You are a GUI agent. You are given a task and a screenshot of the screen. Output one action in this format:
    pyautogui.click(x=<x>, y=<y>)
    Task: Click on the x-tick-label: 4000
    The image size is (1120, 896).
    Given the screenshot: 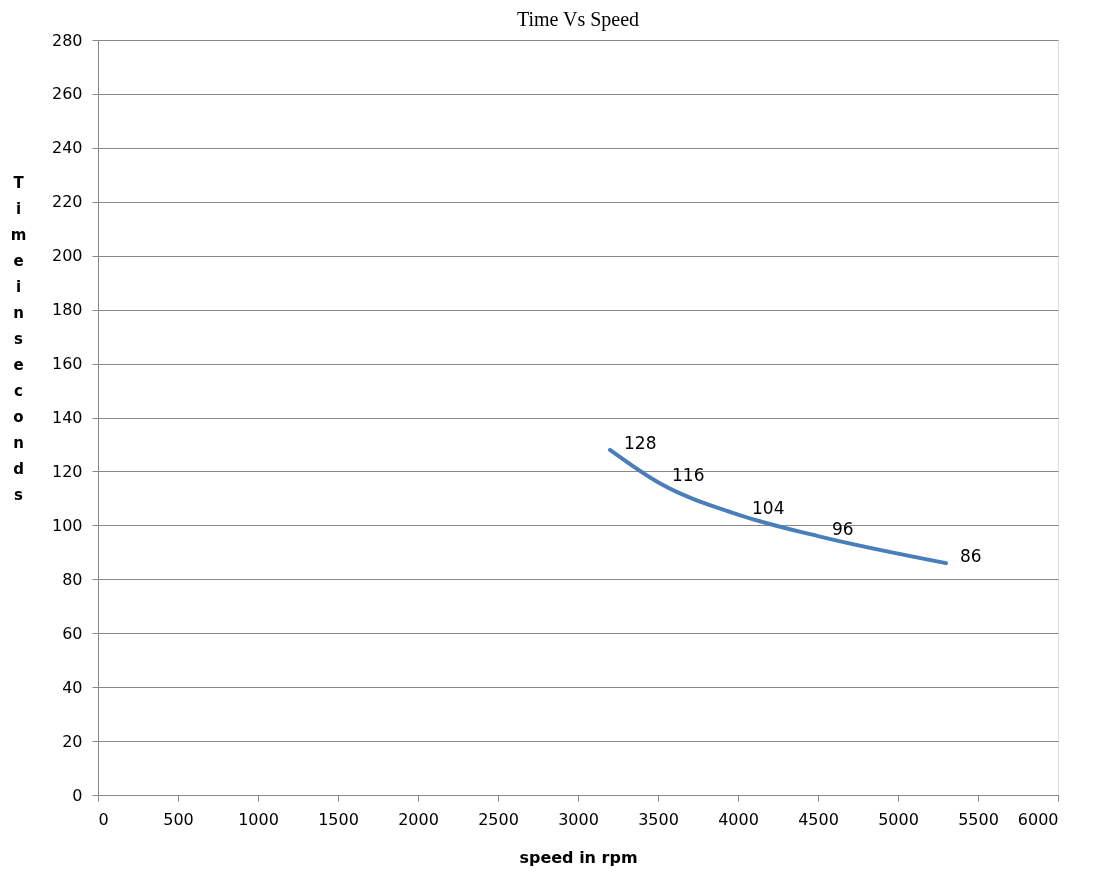 What is the action you would take?
    pyautogui.click(x=738, y=819)
    